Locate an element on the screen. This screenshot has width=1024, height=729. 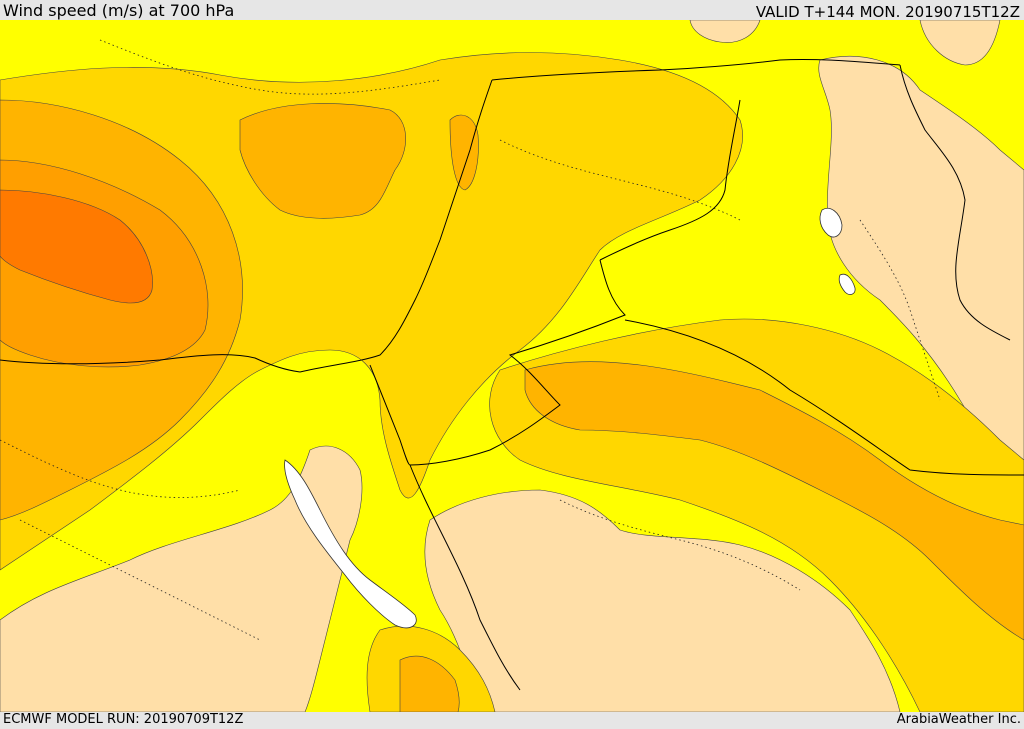
map-title: Wind speed (m/s) at 700 hPa is located at coordinates (119, 10).